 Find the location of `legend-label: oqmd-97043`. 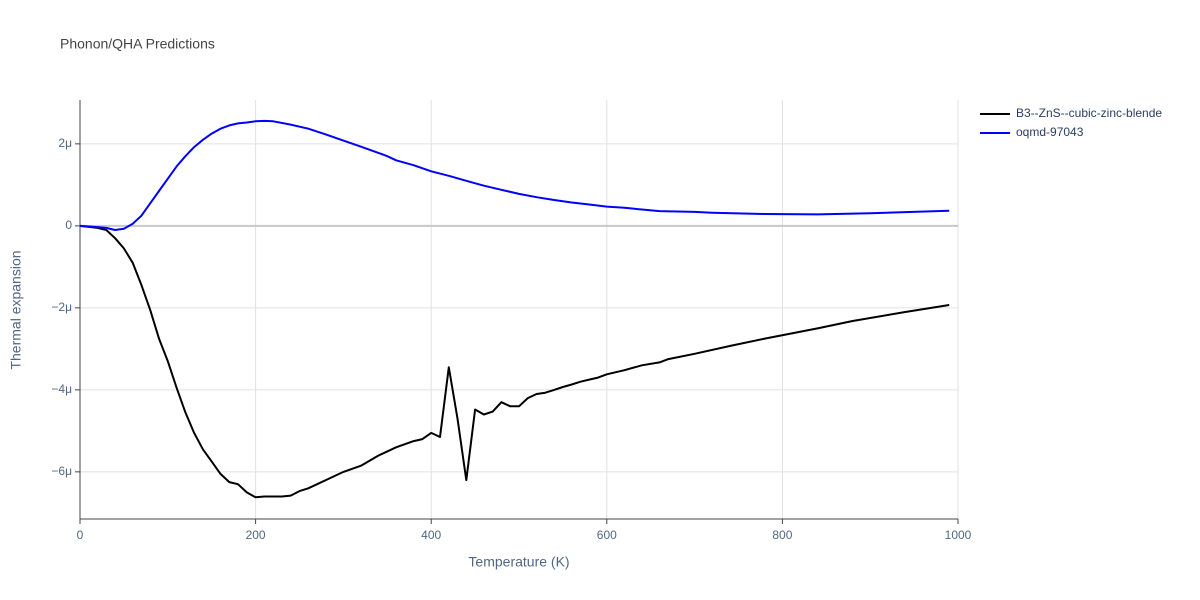

legend-label: oqmd-97043 is located at coordinates (1050, 132).